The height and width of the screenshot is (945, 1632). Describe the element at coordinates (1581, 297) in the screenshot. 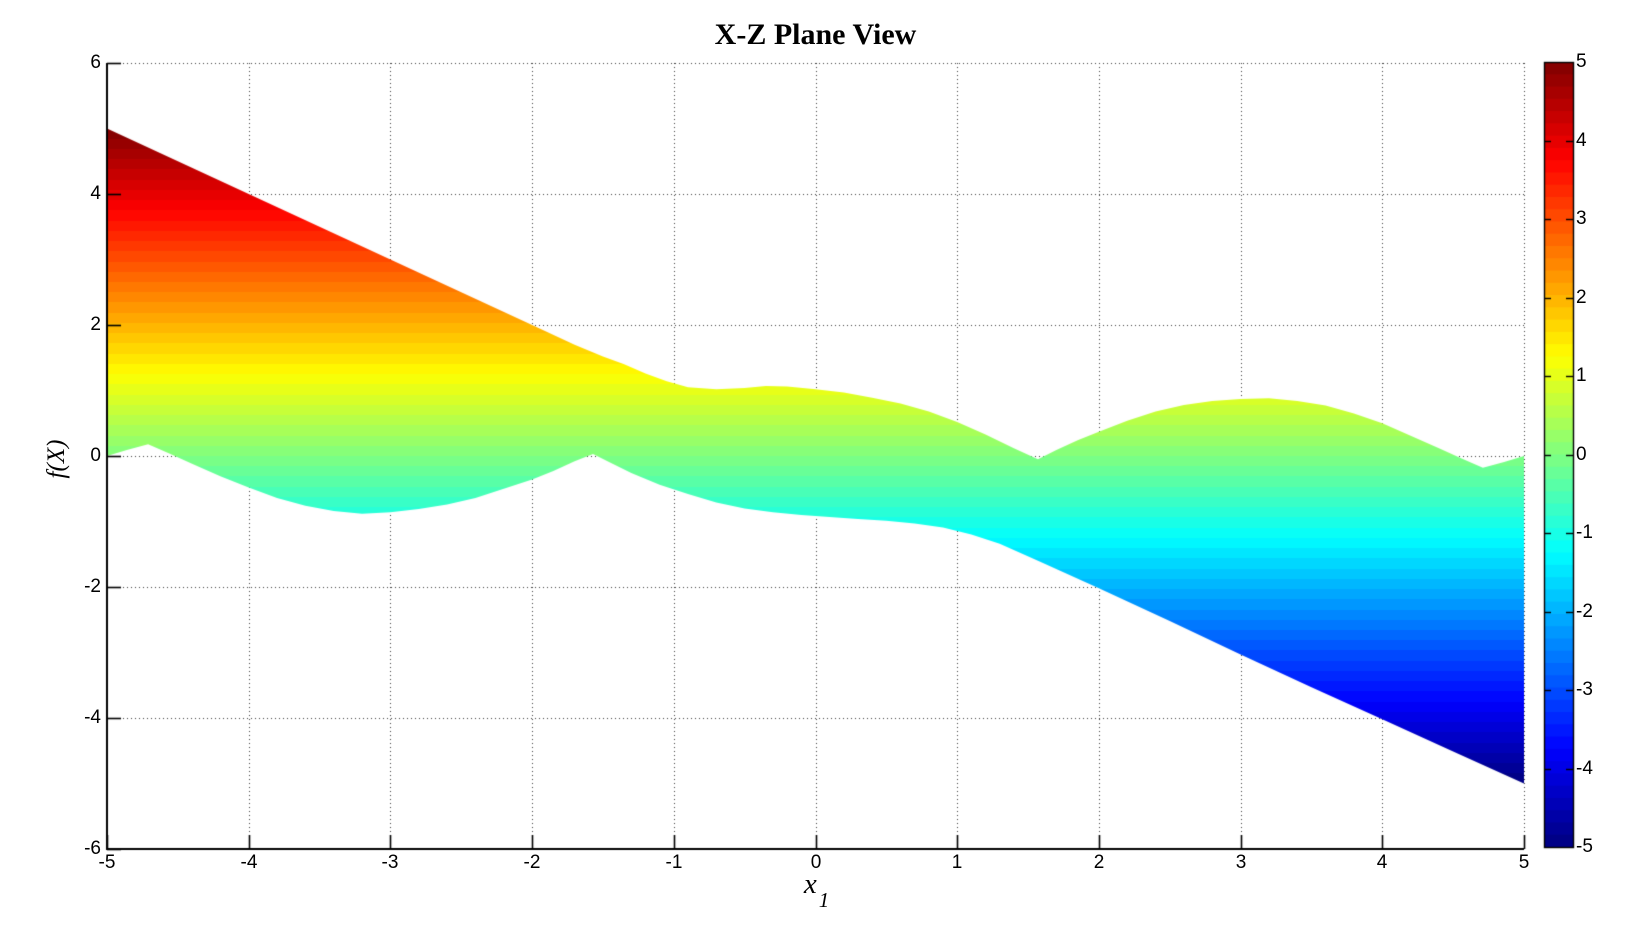

I see `colorbar-tick-label: 2` at that location.